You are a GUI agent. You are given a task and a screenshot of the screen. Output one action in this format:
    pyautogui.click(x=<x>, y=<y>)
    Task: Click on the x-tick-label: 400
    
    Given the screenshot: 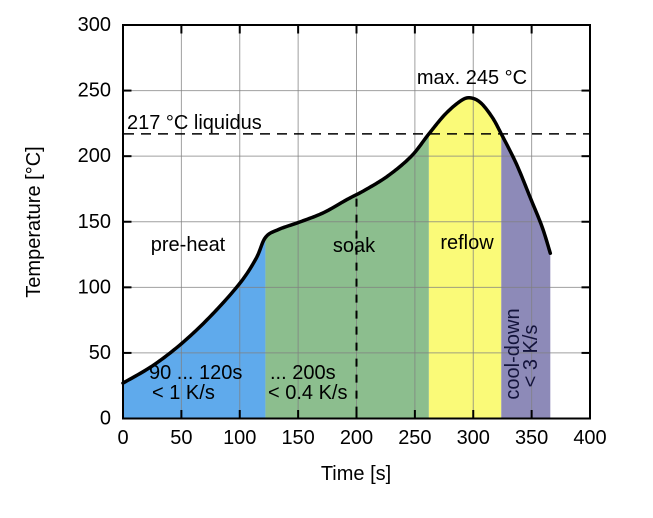 What is the action you would take?
    pyautogui.click(x=589, y=438)
    